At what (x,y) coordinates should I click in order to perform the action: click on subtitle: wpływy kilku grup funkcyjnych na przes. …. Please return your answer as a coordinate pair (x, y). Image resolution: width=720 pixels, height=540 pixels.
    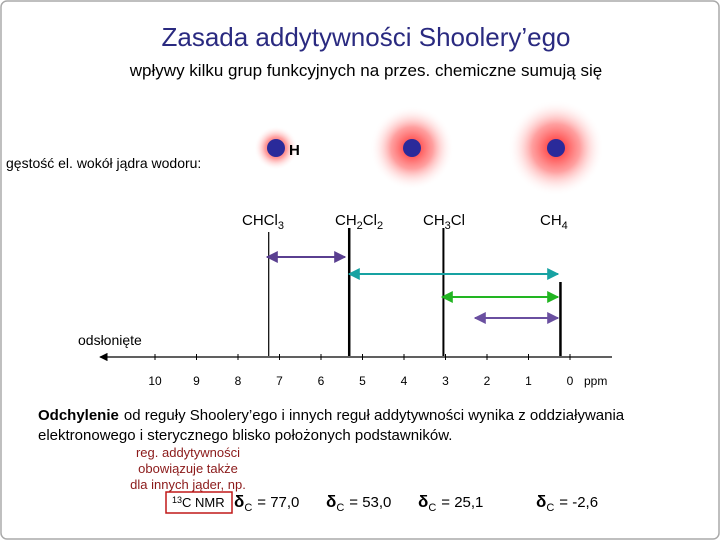
    Looking at the image, I should click on (365, 70).